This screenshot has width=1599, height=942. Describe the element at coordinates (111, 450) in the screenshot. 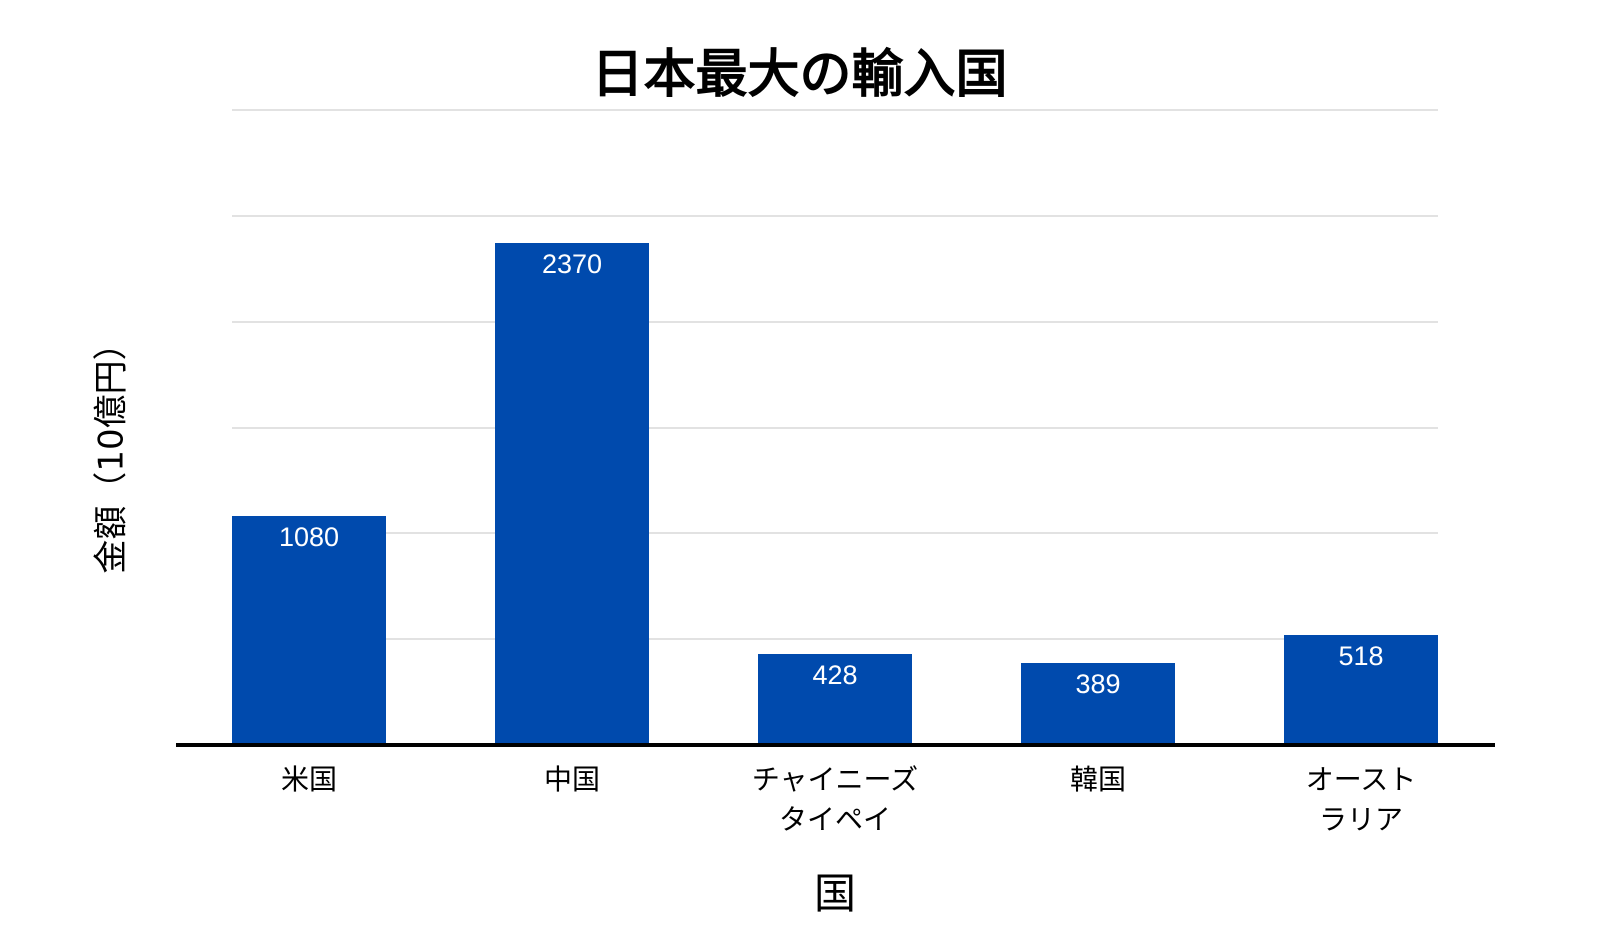

I see `y-axis-label: 金額（10億円）` at that location.